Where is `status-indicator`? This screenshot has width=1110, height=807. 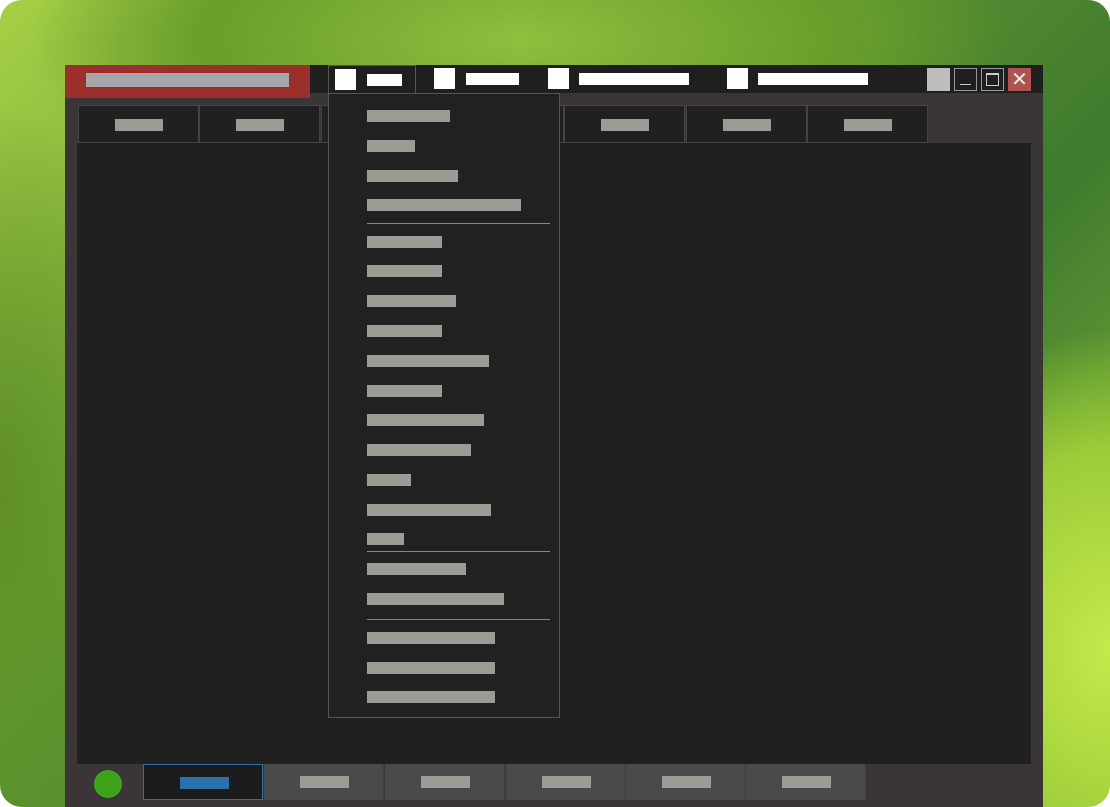
status-indicator is located at coordinates (108, 784).